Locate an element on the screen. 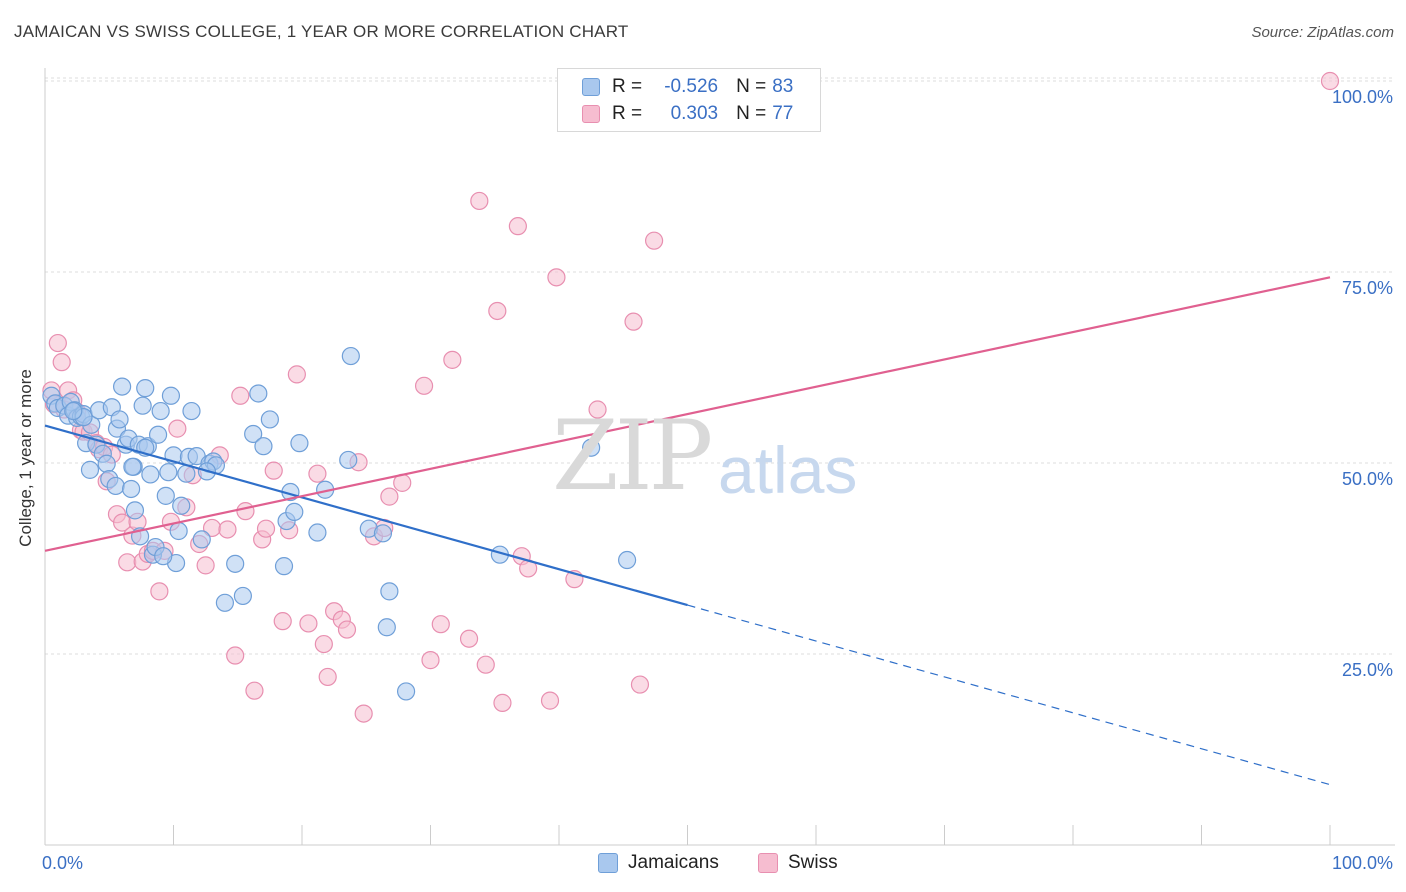 The height and width of the screenshot is (892, 1406). y-tick-label: 100.0% is located at coordinates (1362, 97).